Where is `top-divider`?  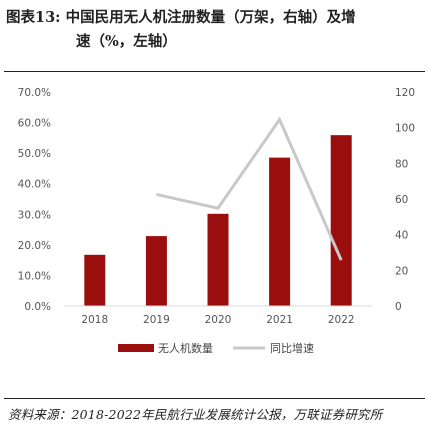 top-divider is located at coordinates (214, 71).